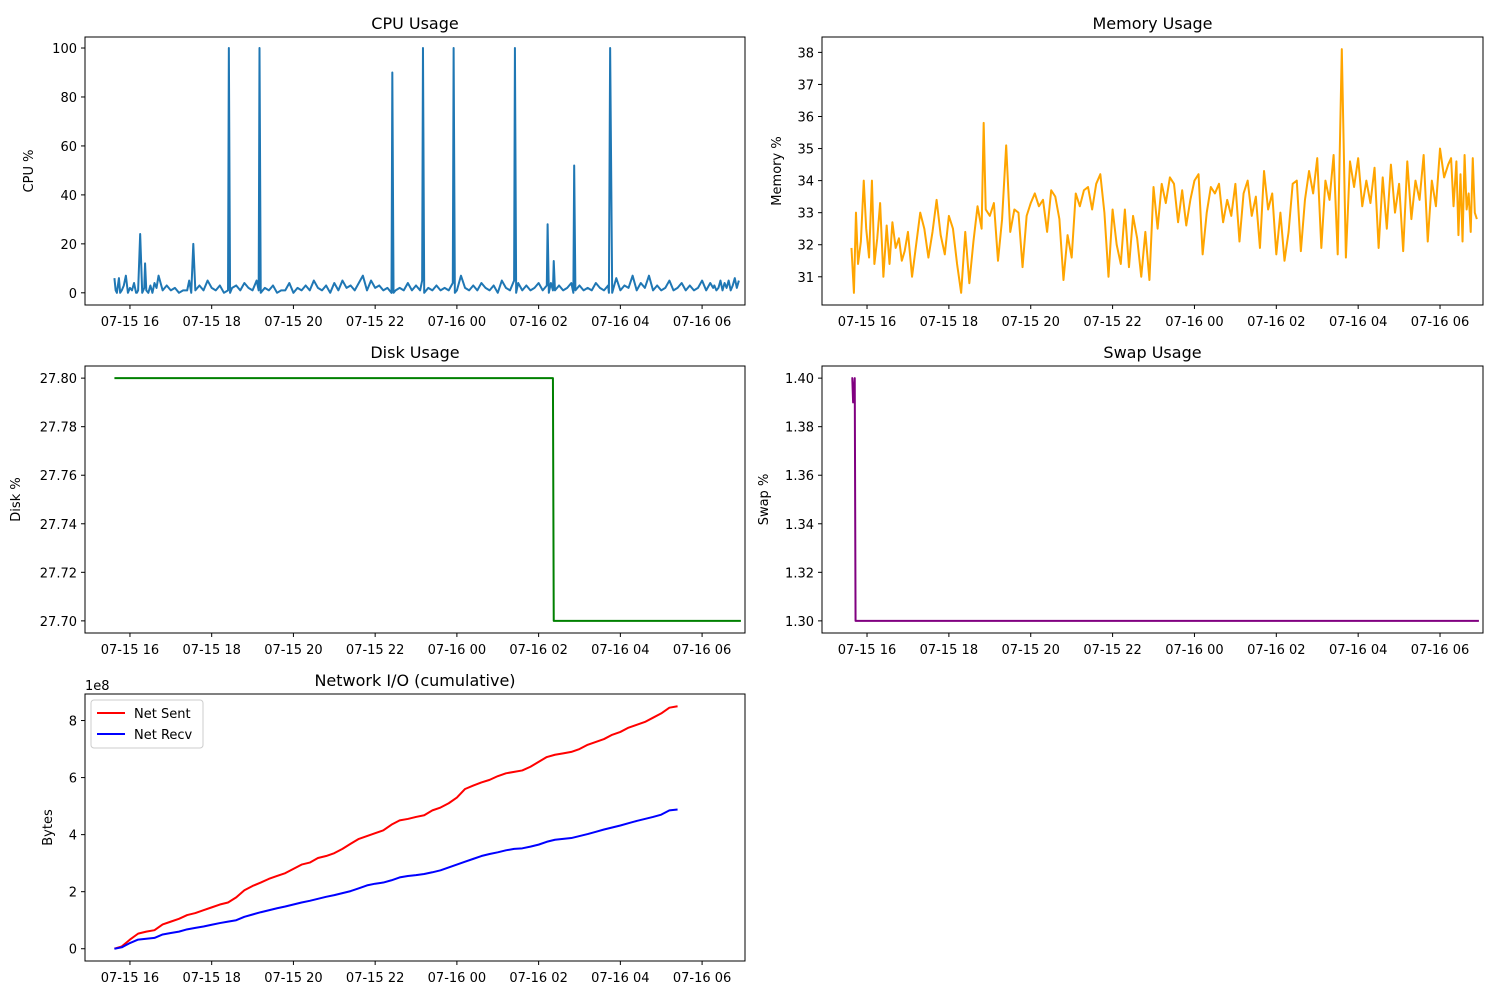 The image size is (1500, 1004). I want to click on swap-x-tick-label: 07-16 06, so click(1440, 650).